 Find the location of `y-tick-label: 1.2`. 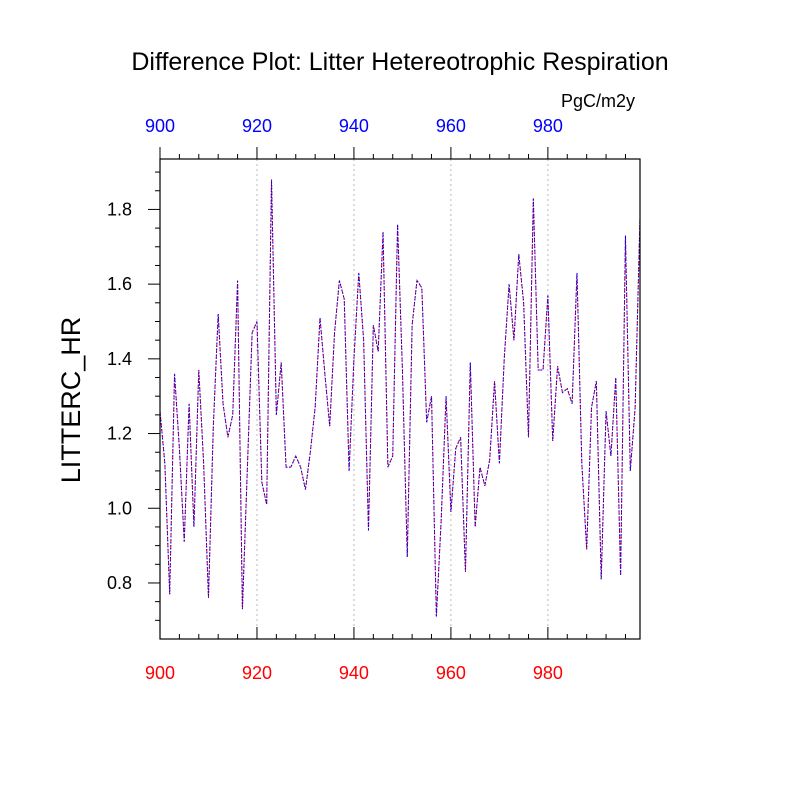

y-tick-label: 1.2 is located at coordinates (119, 434).